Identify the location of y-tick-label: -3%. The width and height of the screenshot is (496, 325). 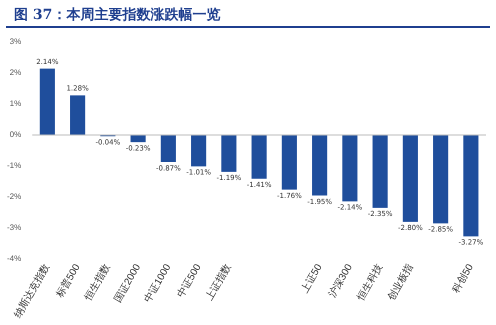
(14, 227).